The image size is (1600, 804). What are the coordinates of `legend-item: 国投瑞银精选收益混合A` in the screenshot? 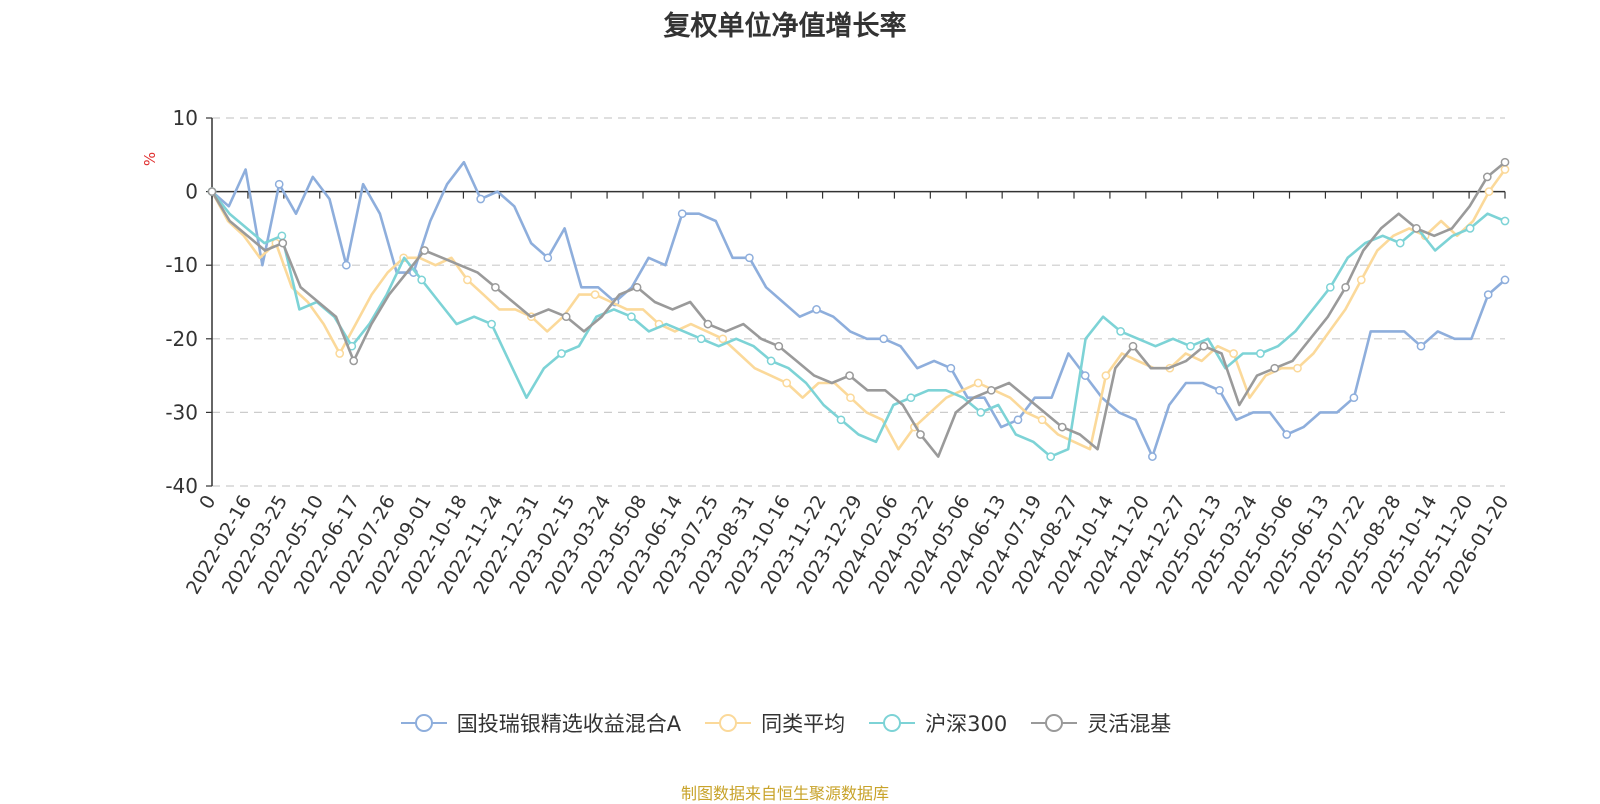 It's located at (540, 723).